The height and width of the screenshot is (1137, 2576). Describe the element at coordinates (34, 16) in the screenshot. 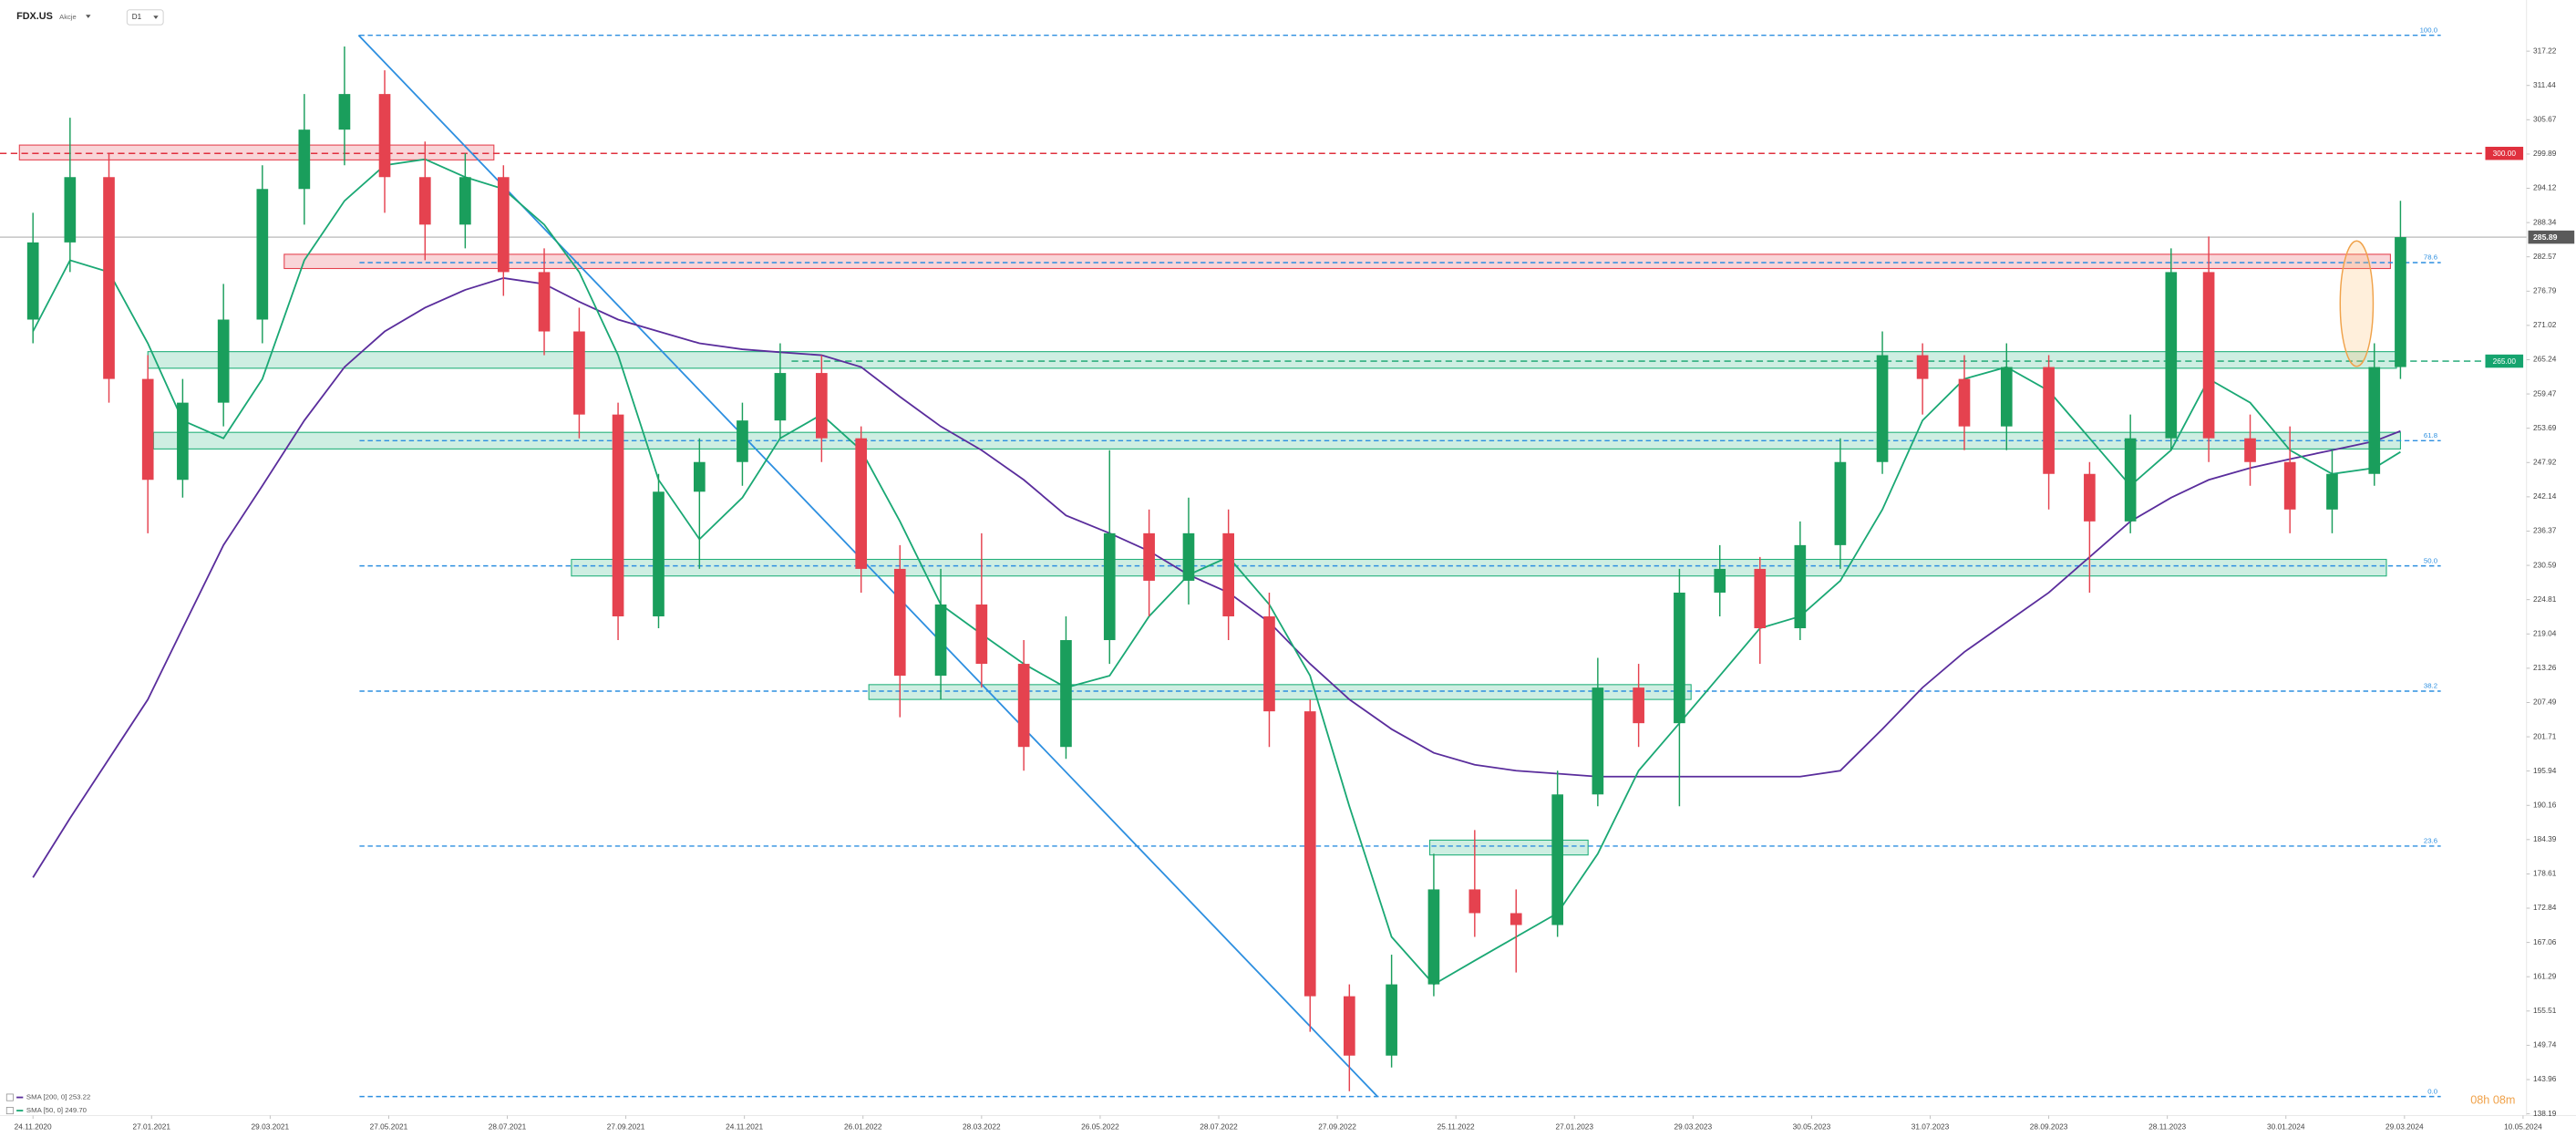

I see `symbol: FDX.US` at that location.